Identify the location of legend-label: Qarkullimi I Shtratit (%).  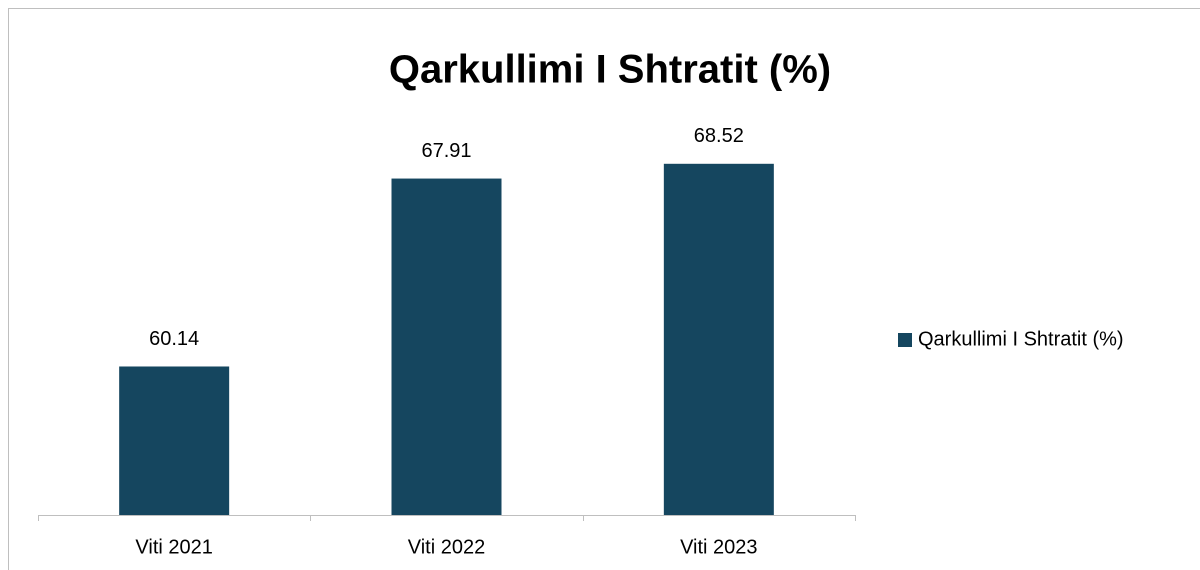
(1021, 339).